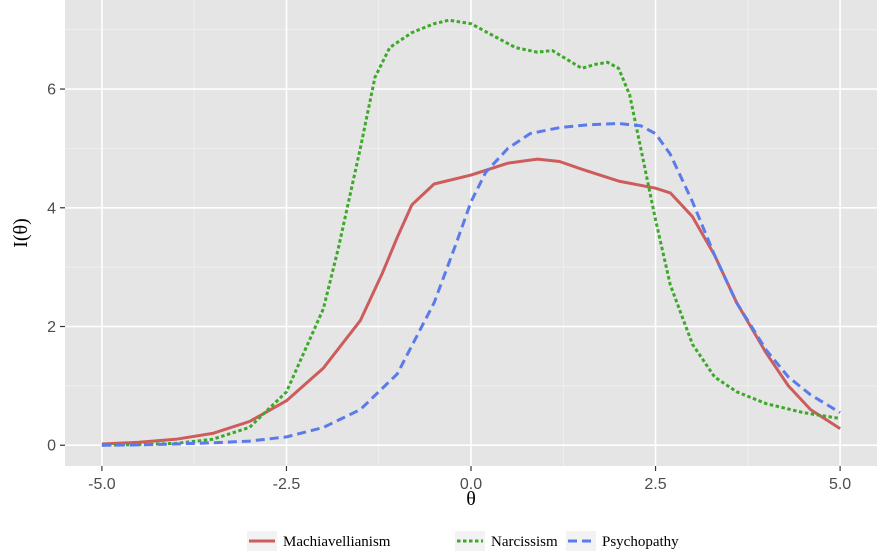 Image resolution: width=877 pixels, height=553 pixels. Describe the element at coordinates (471, 484) in the screenshot. I see `x-tick-label: 0.0` at that location.